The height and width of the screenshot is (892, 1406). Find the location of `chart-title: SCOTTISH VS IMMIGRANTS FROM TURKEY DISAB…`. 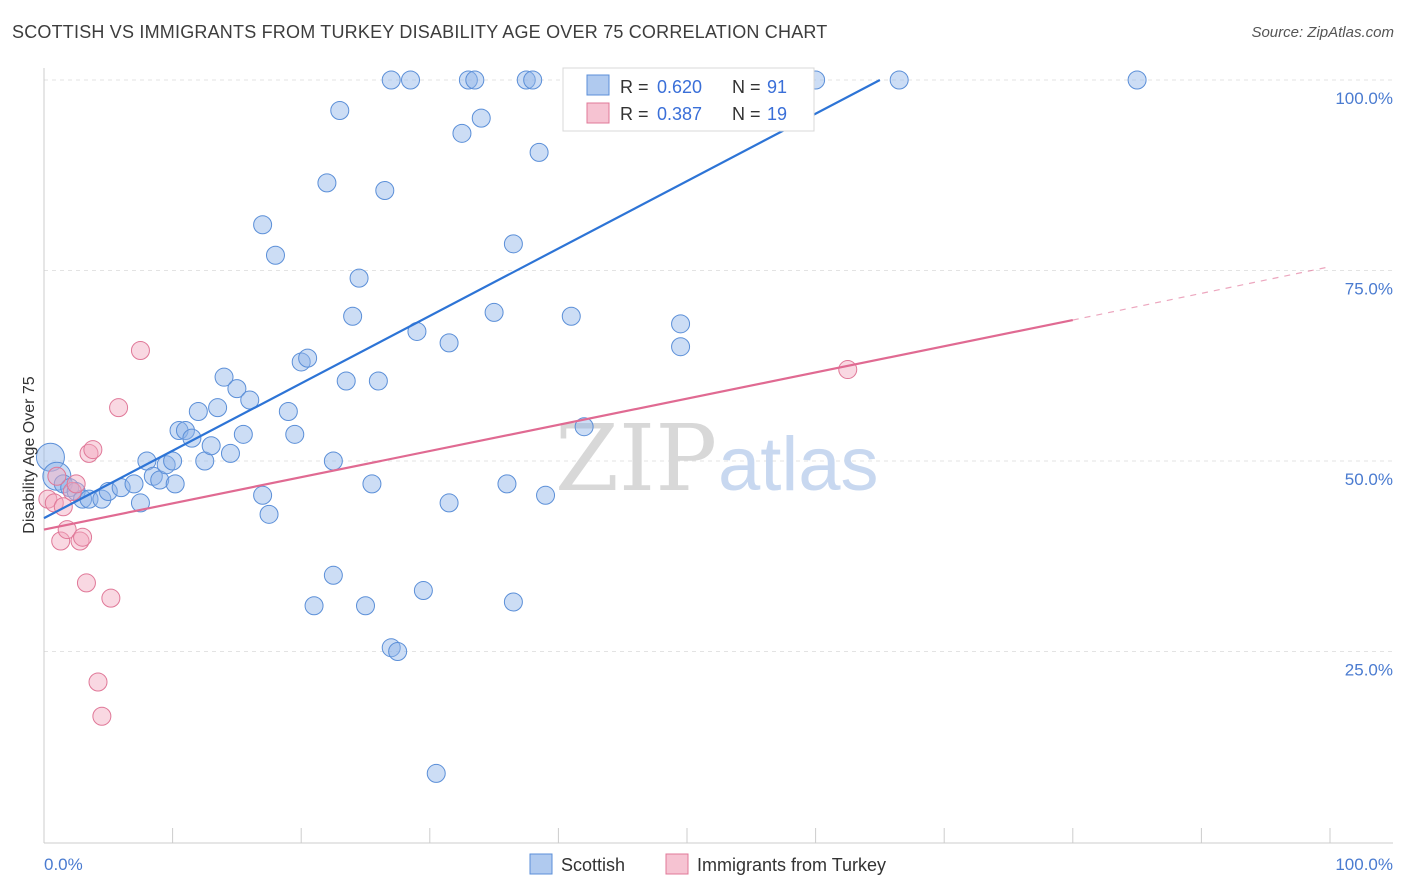

chart-title: SCOTTISH VS IMMIGRANTS FROM TURKEY DISAB… is located at coordinates (420, 32).